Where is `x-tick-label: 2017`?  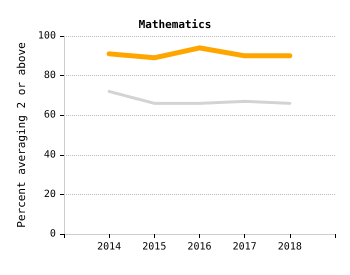
x-tick-label: 2017 is located at coordinates (244, 247).